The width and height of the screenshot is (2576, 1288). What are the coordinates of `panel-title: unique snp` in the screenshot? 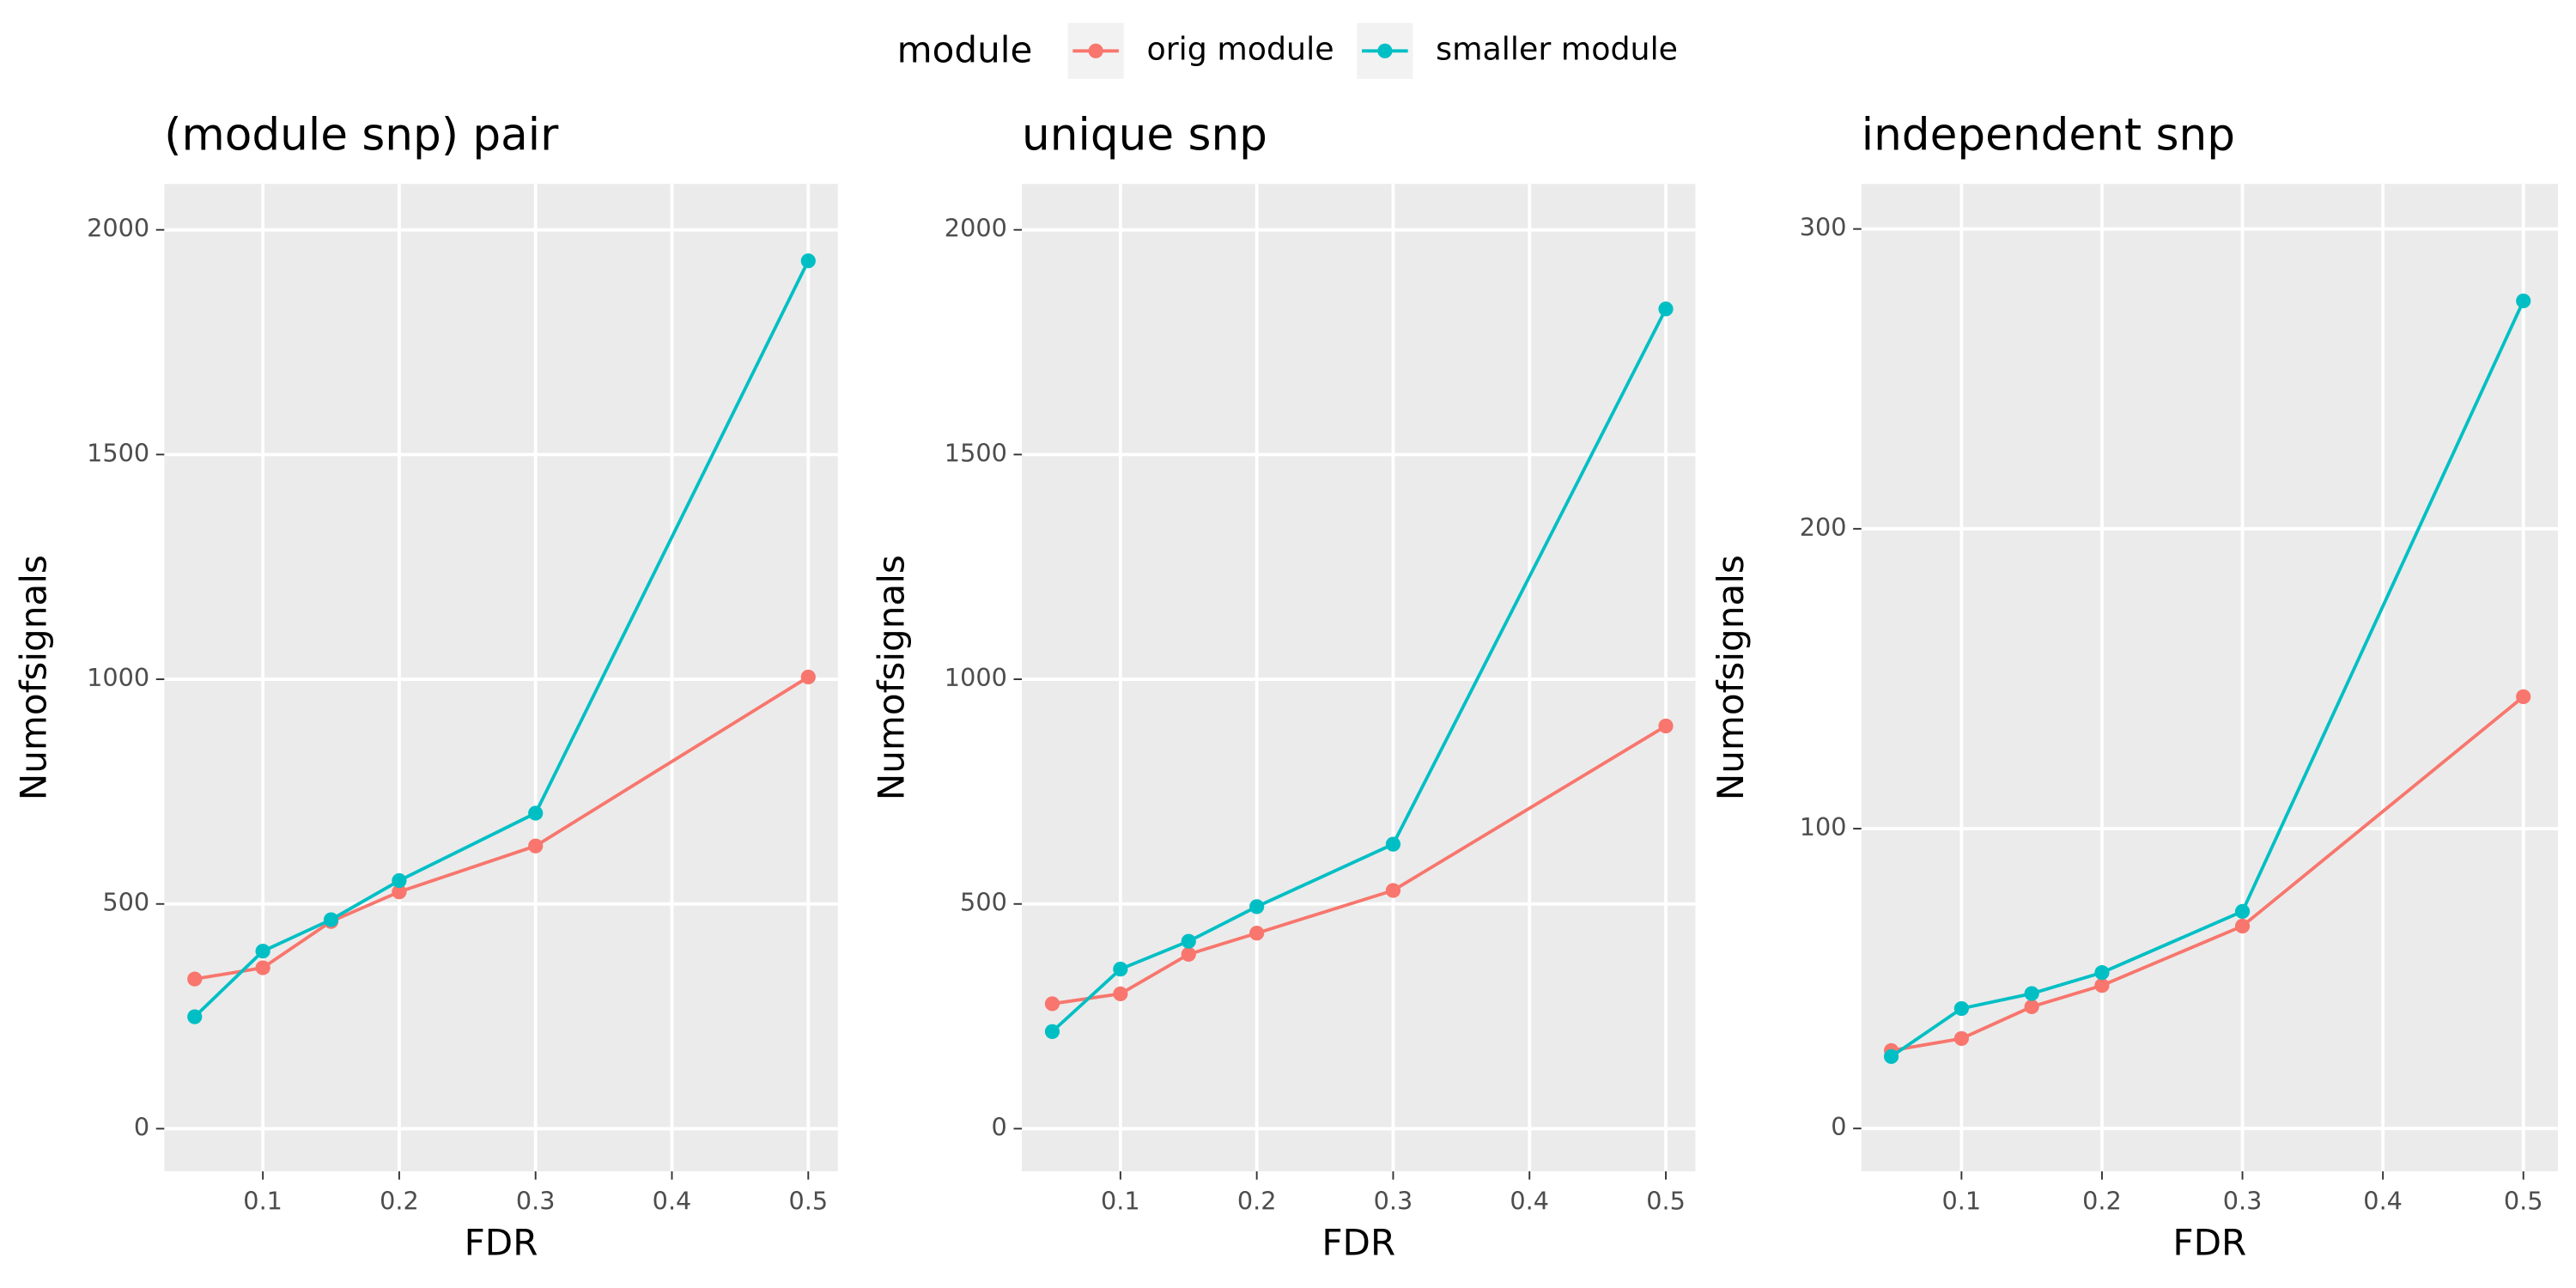 It's located at (1144, 135).